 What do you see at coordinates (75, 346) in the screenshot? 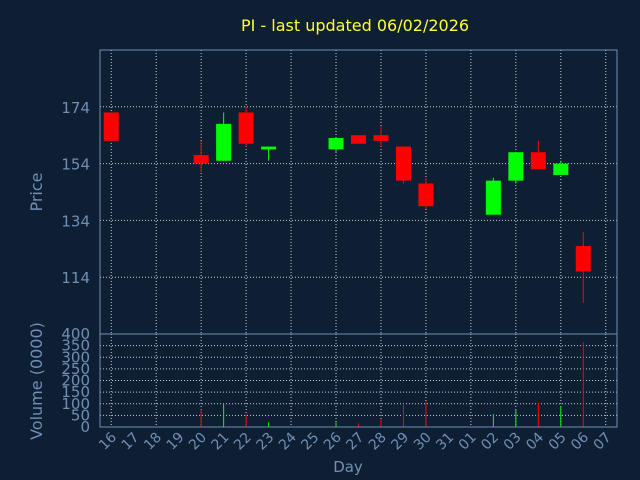
I see `volume-tick-label: 350` at bounding box center [75, 346].